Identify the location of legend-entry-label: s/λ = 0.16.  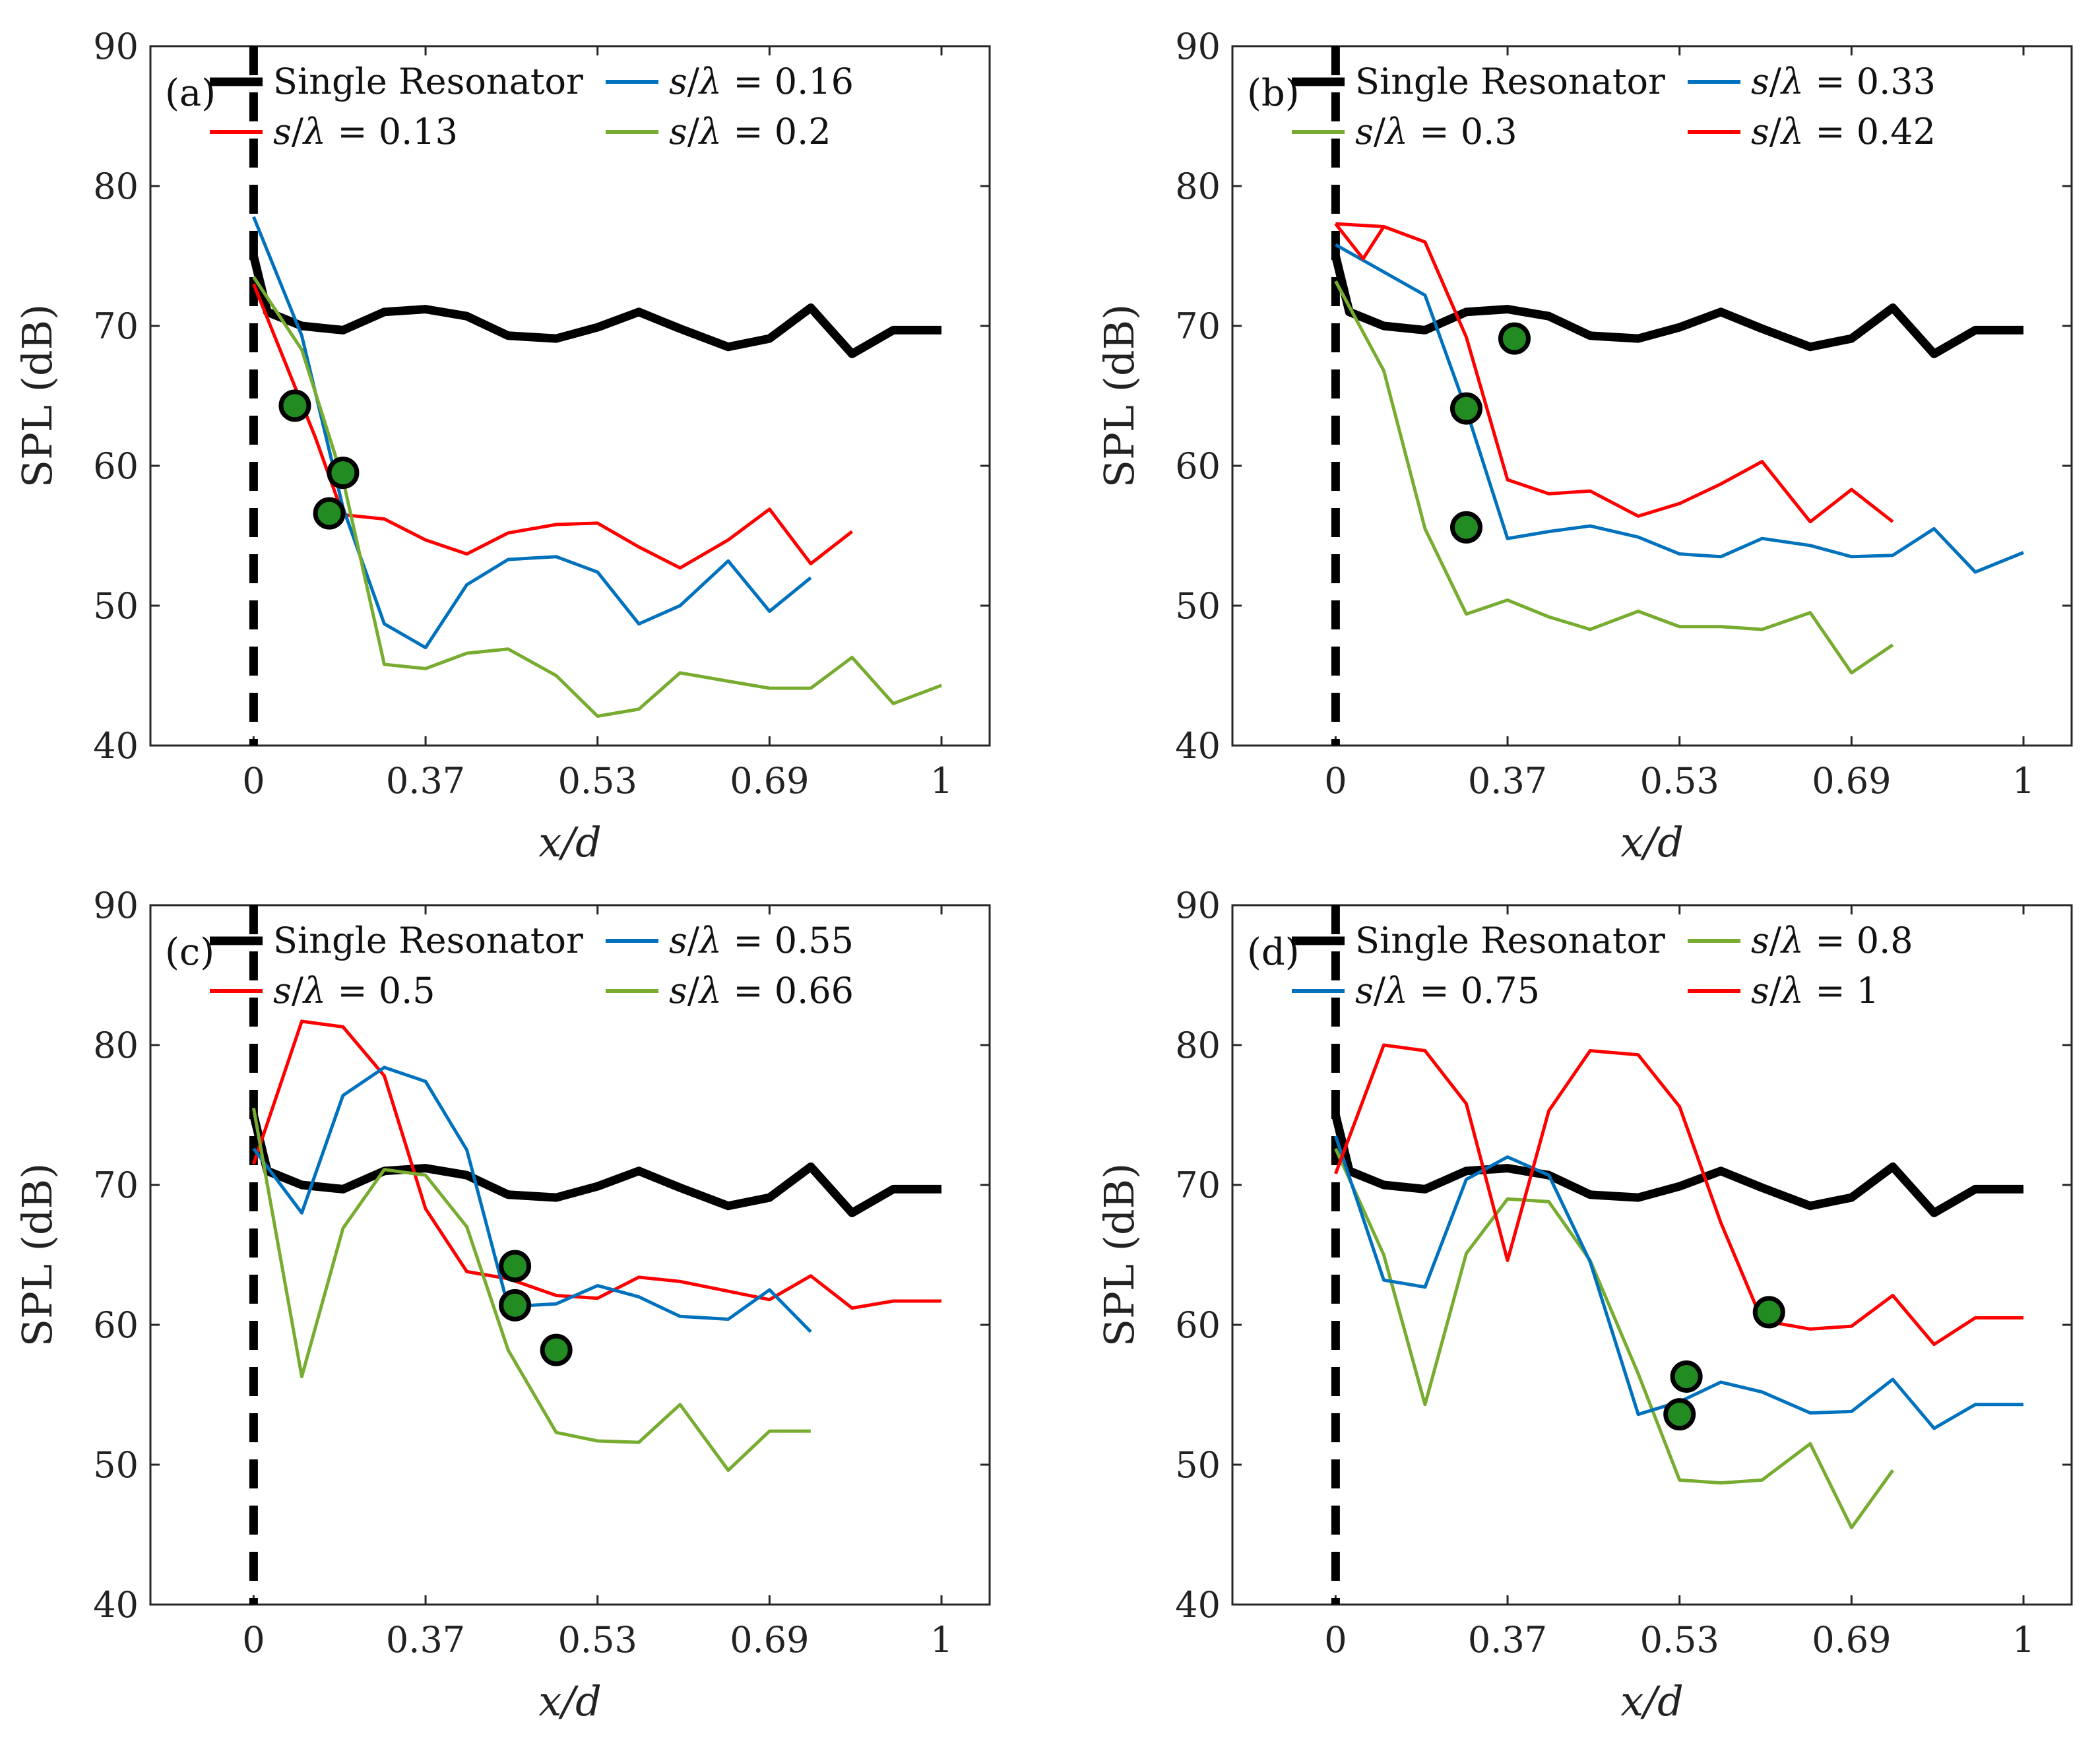
(762, 81).